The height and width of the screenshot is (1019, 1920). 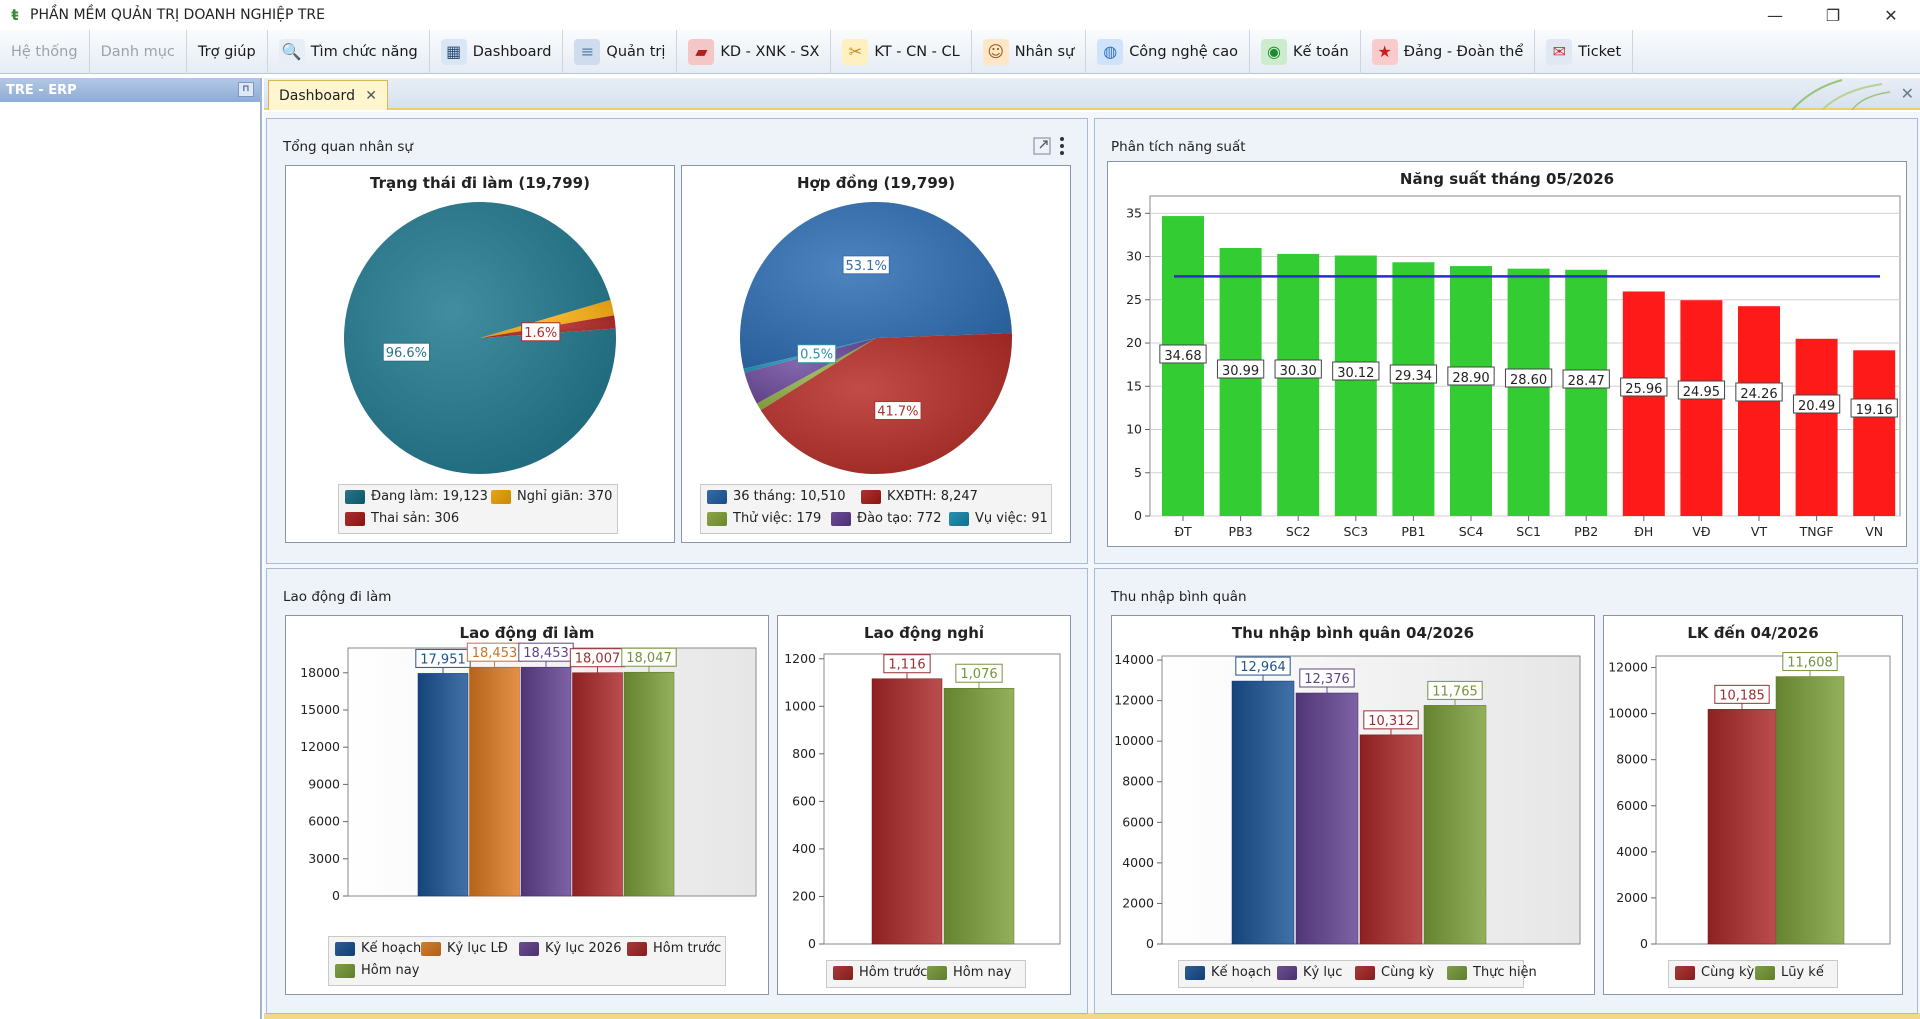 What do you see at coordinates (1168, 51) in the screenshot?
I see `menu-item-9: ◍ Công nghệ cao` at bounding box center [1168, 51].